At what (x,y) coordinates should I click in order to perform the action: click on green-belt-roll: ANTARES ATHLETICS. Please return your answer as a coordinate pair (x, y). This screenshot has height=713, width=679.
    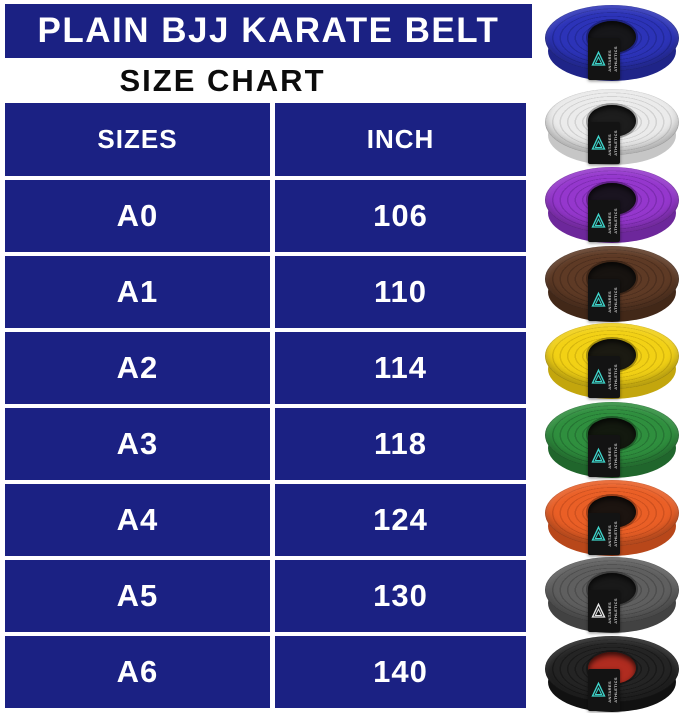
    Looking at the image, I should click on (612, 440).